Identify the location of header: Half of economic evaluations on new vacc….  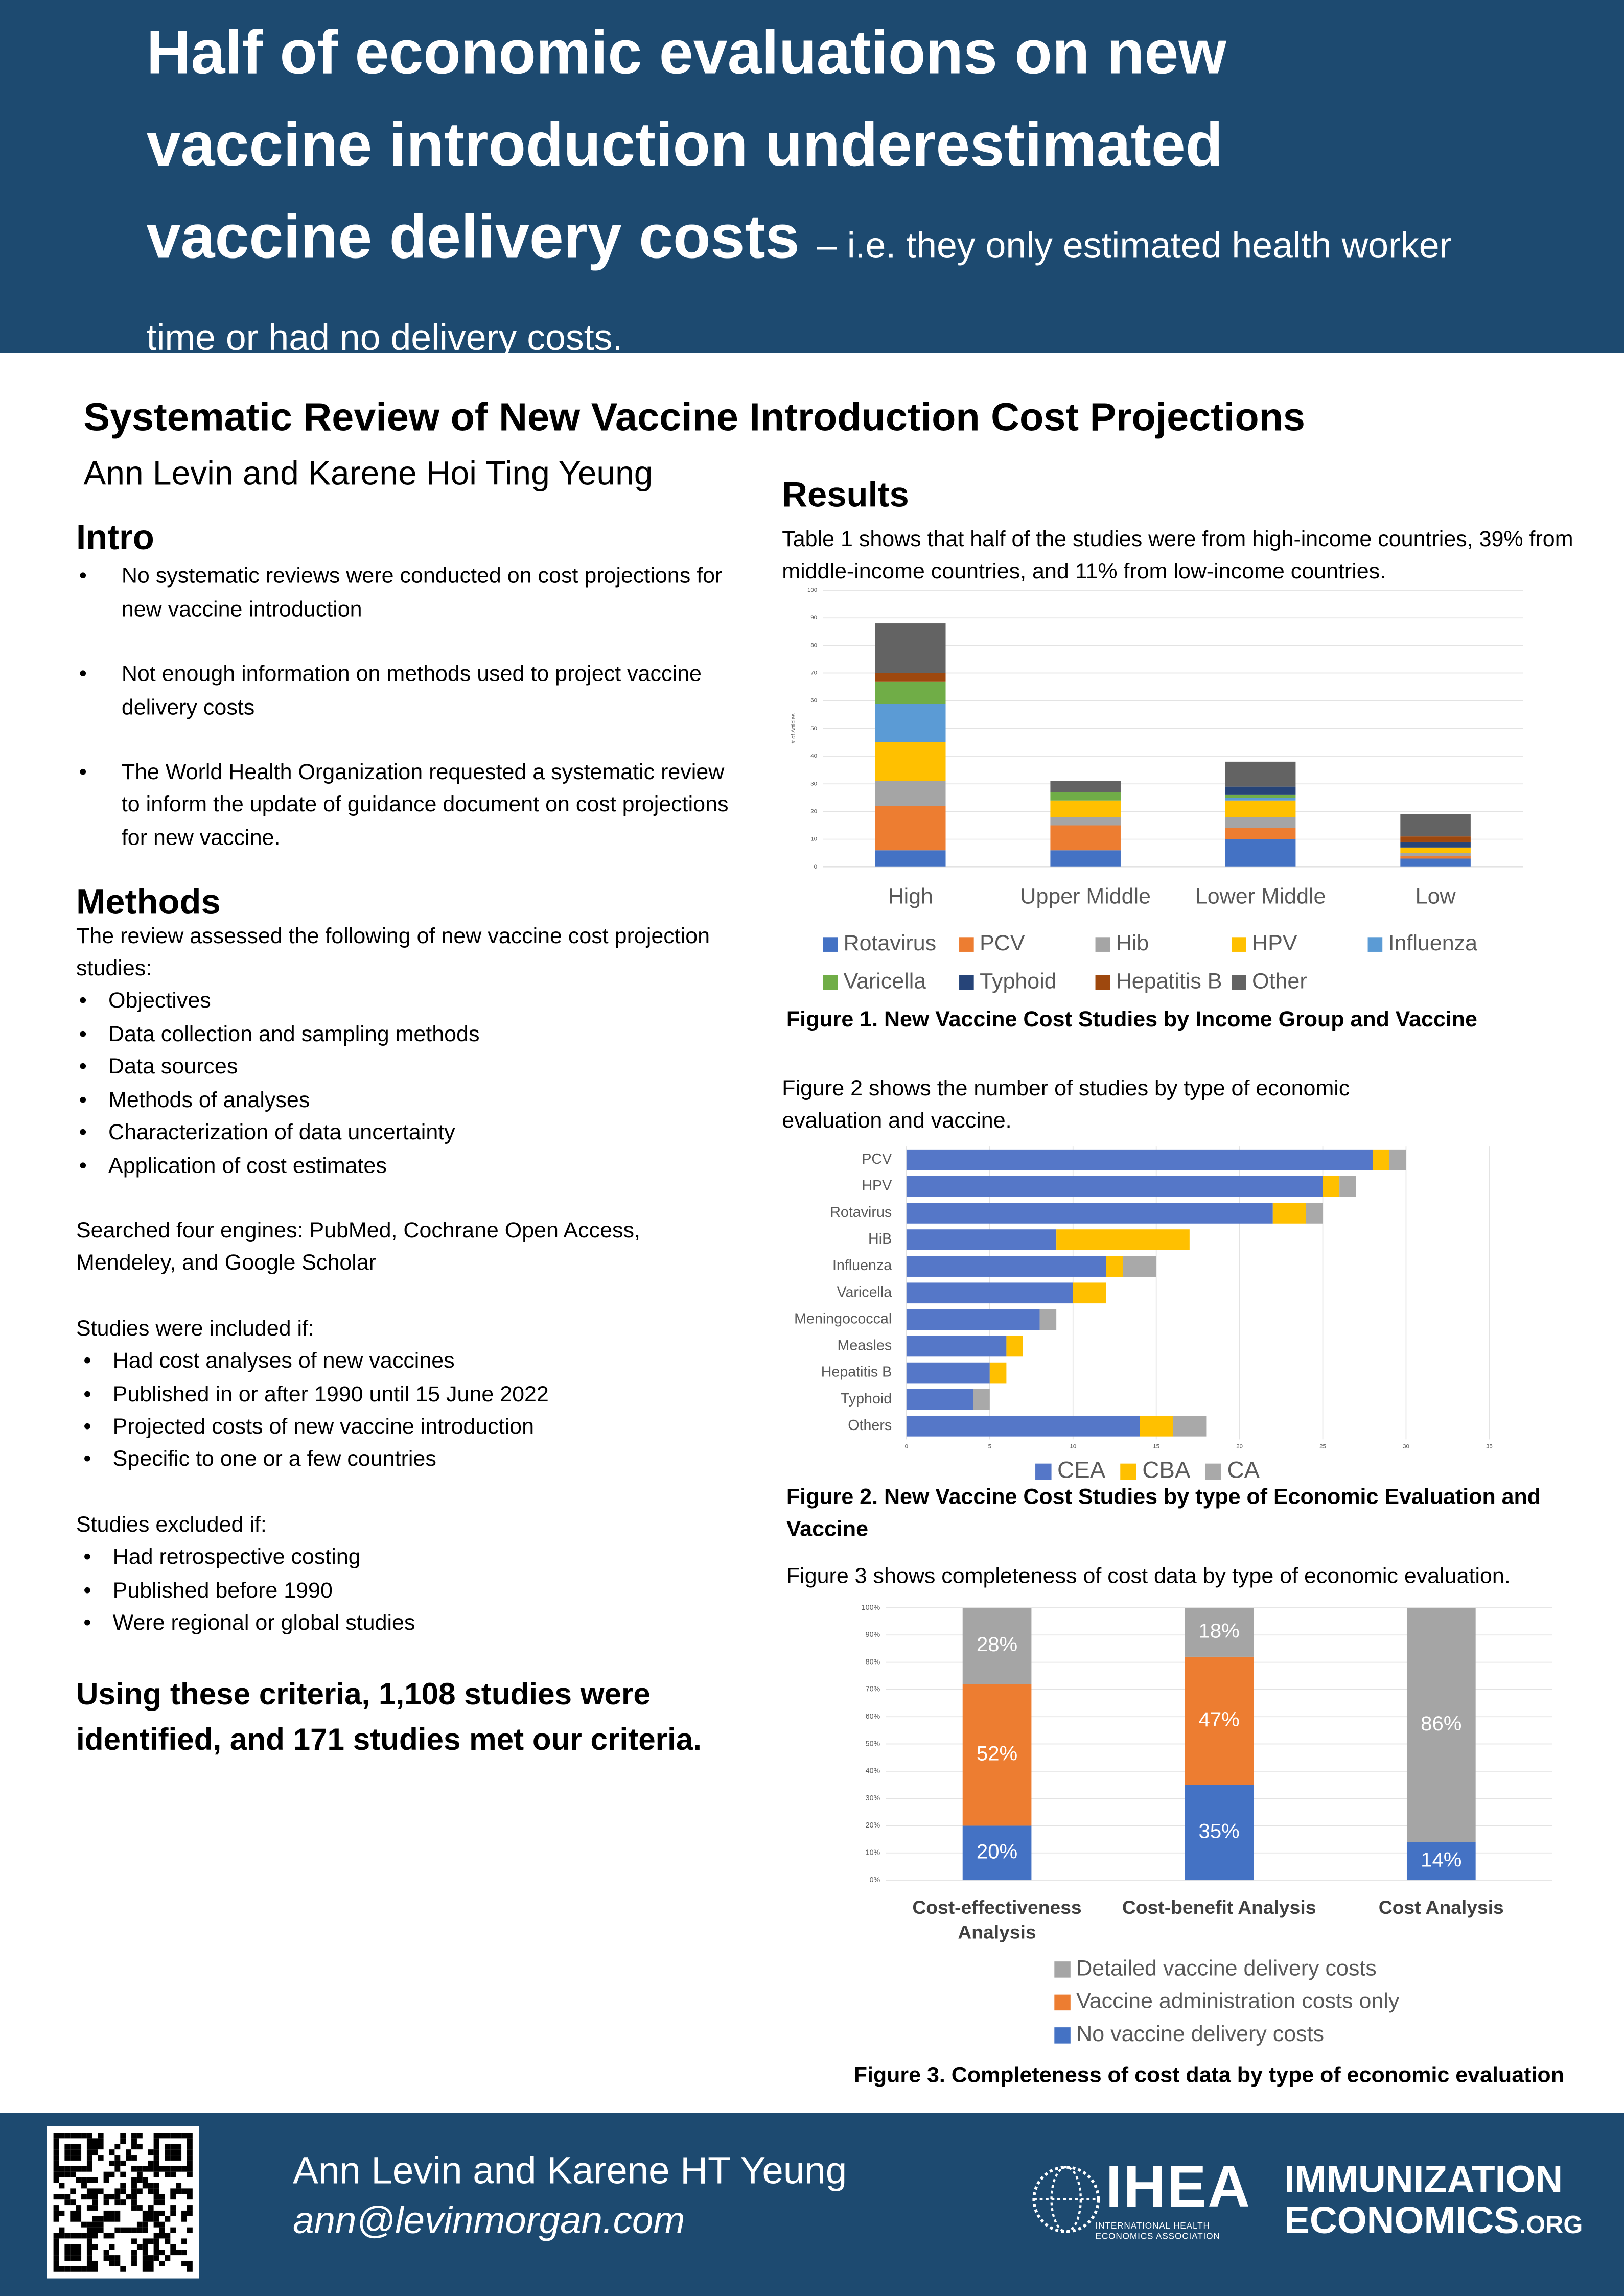
(806, 190).